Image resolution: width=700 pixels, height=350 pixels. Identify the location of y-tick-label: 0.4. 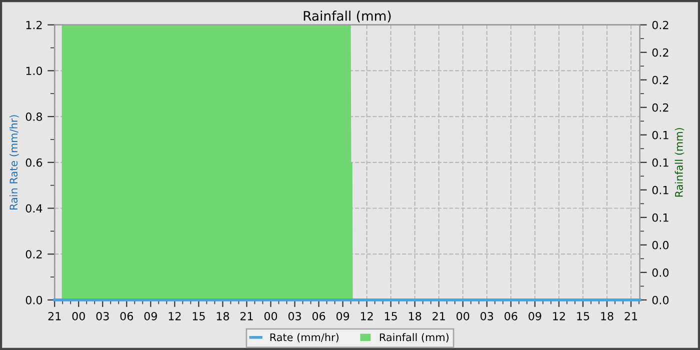
(34, 208).